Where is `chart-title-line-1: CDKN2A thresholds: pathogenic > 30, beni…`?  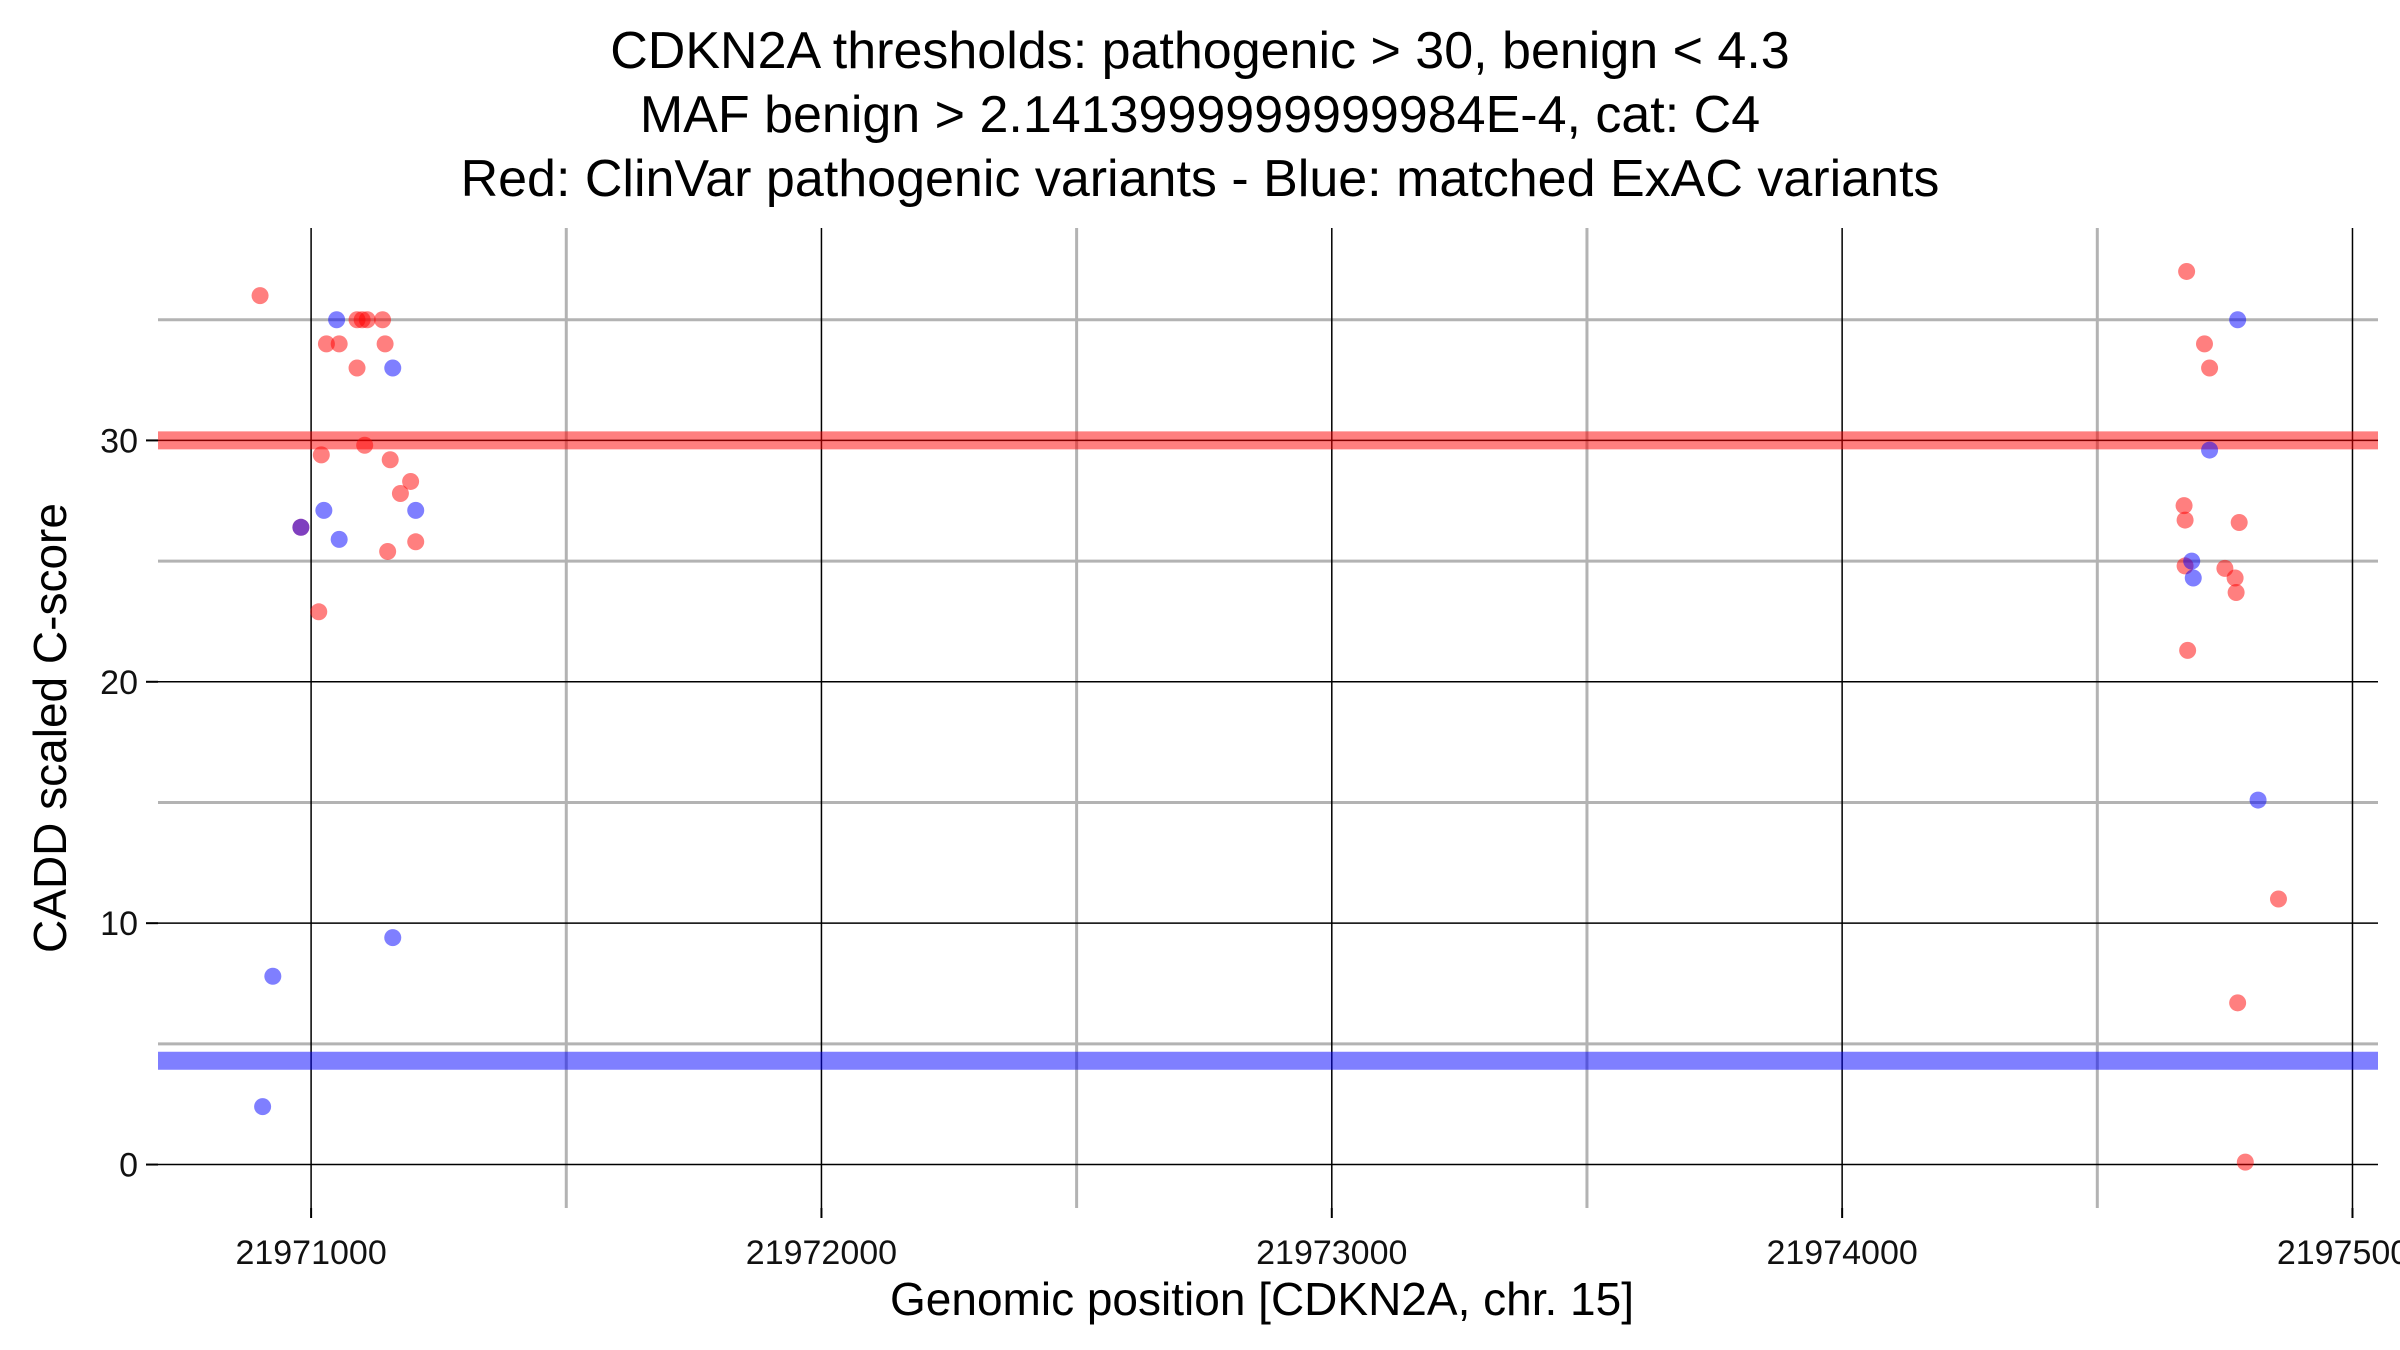 chart-title-line-1: CDKN2A thresholds: pathogenic > 30, beni… is located at coordinates (1199, 51).